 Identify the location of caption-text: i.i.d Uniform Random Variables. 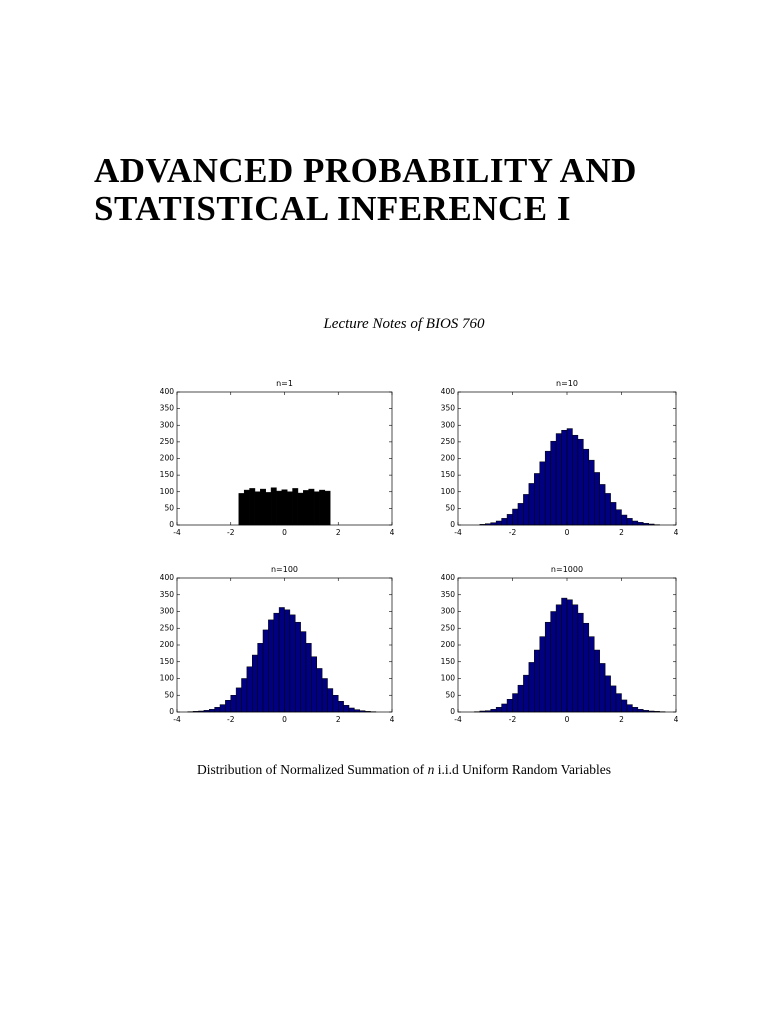
(524, 769).